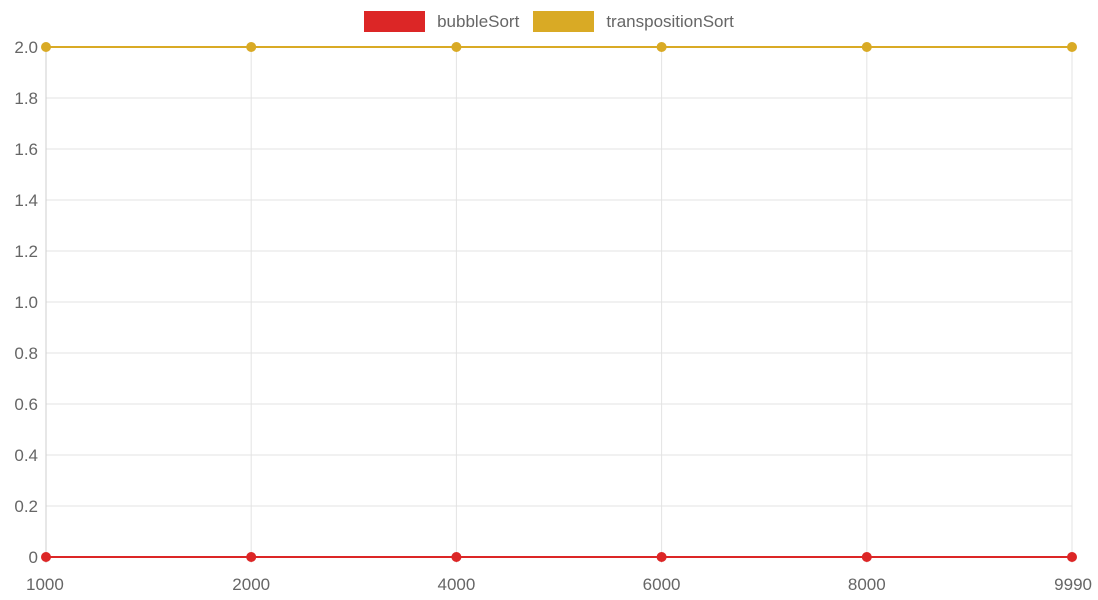 Image resolution: width=1098 pixels, height=600 pixels. I want to click on y-tick-label: 1.2, so click(26, 251).